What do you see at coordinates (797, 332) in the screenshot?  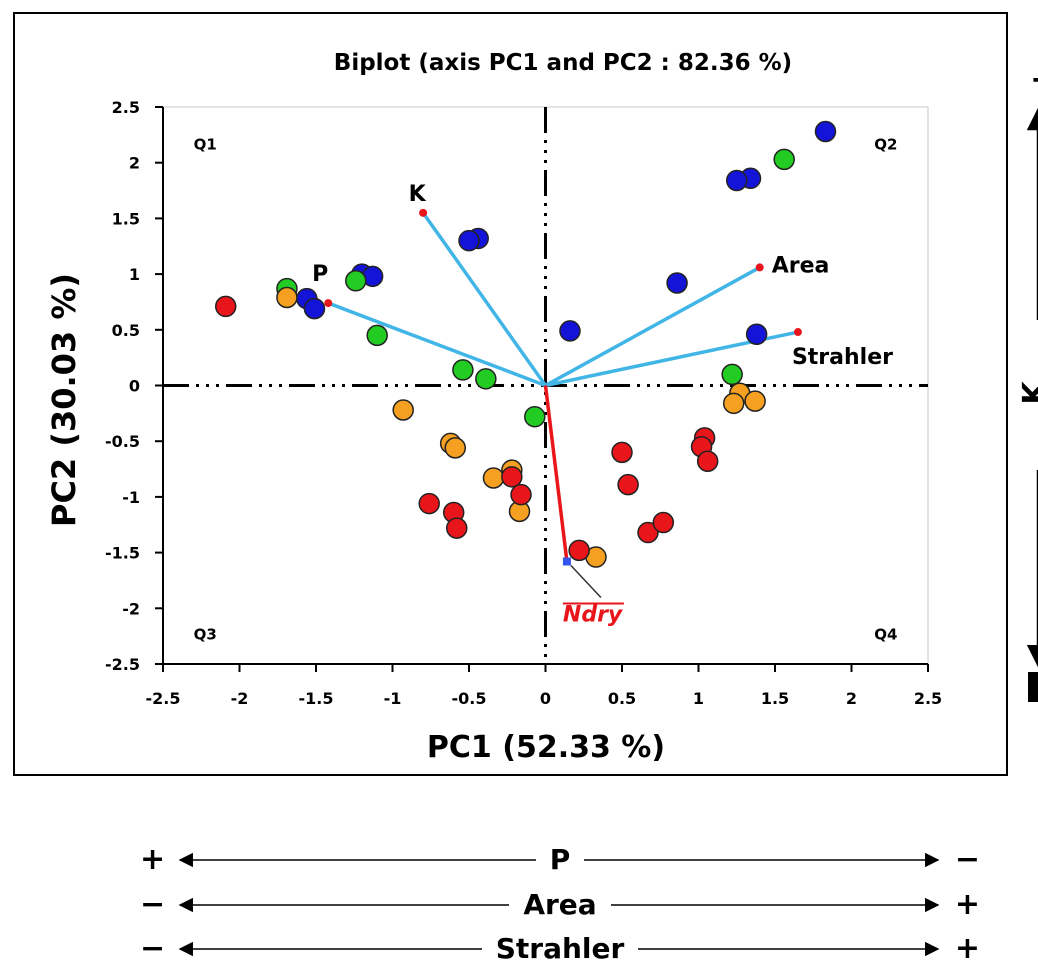 I see `vector-tip-strahler` at bounding box center [797, 332].